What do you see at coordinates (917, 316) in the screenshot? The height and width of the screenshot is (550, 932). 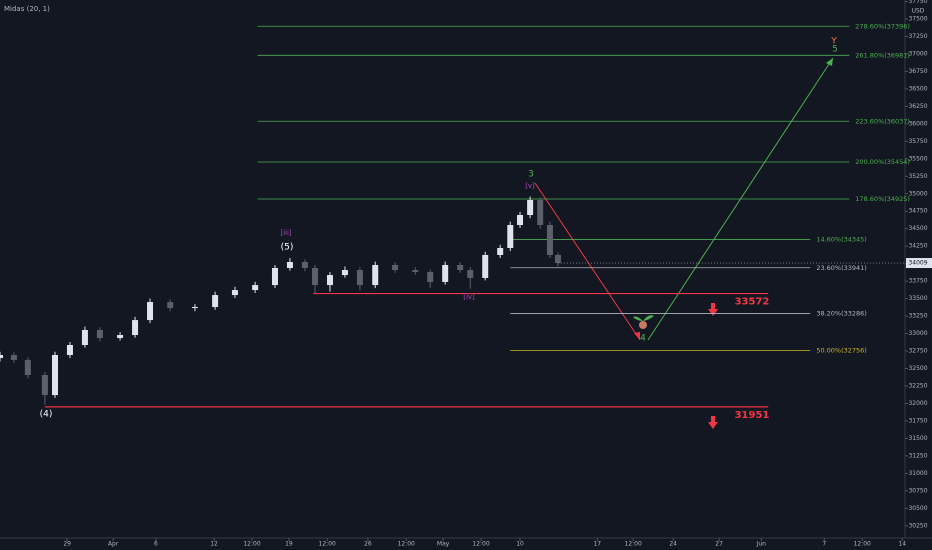 I see `y-tick-label: 33250` at bounding box center [917, 316].